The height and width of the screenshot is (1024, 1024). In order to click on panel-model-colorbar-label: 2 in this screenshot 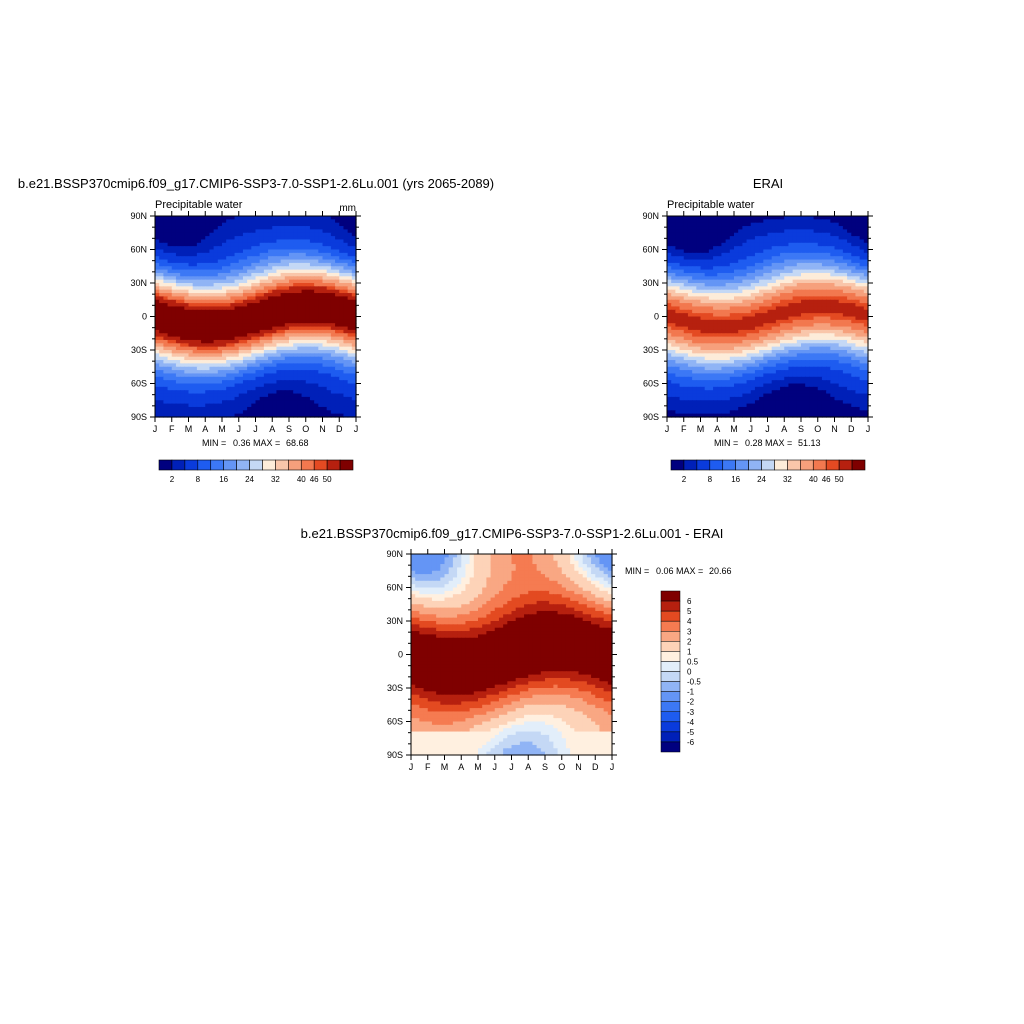, I will do `click(172, 479)`.